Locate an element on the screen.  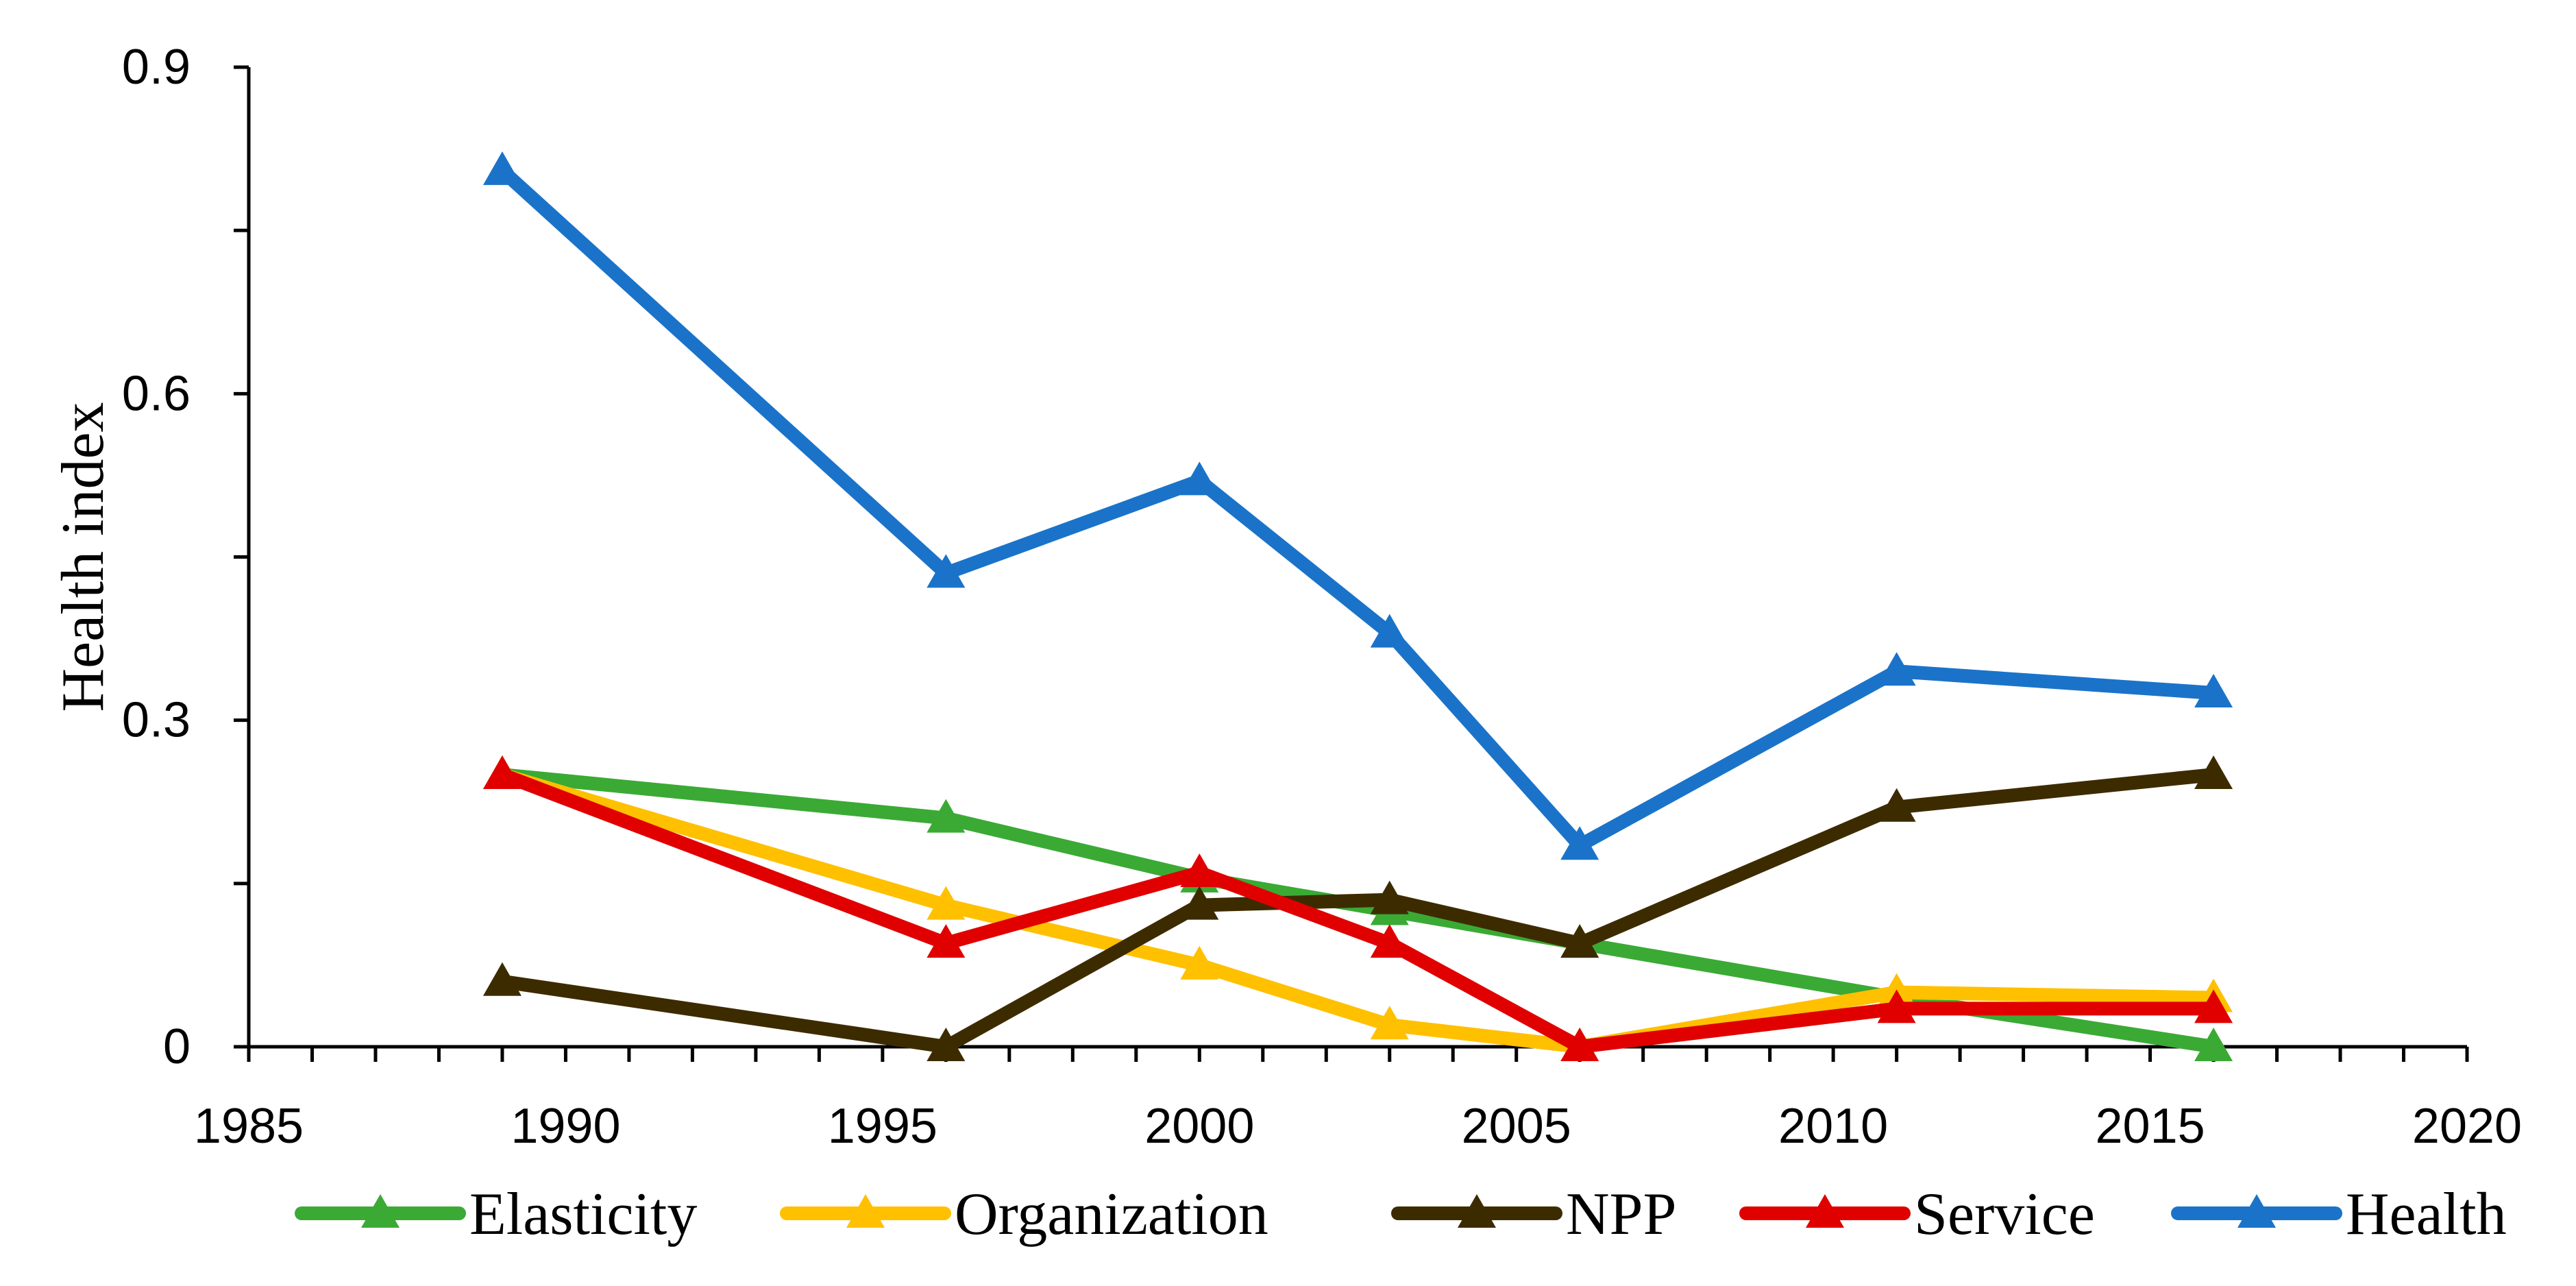
data-point-npp-1996 is located at coordinates (947, 1044).